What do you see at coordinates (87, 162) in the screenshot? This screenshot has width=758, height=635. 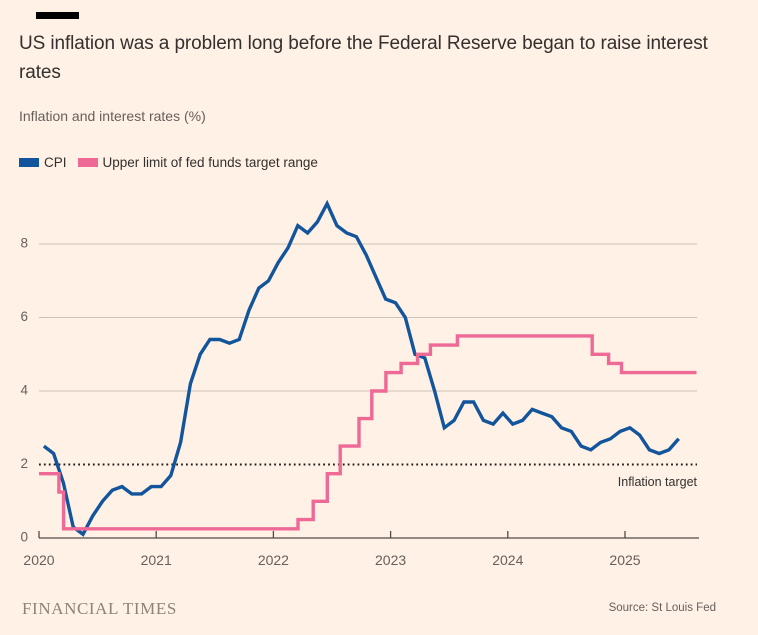 I see `fed-funds-swatch` at bounding box center [87, 162].